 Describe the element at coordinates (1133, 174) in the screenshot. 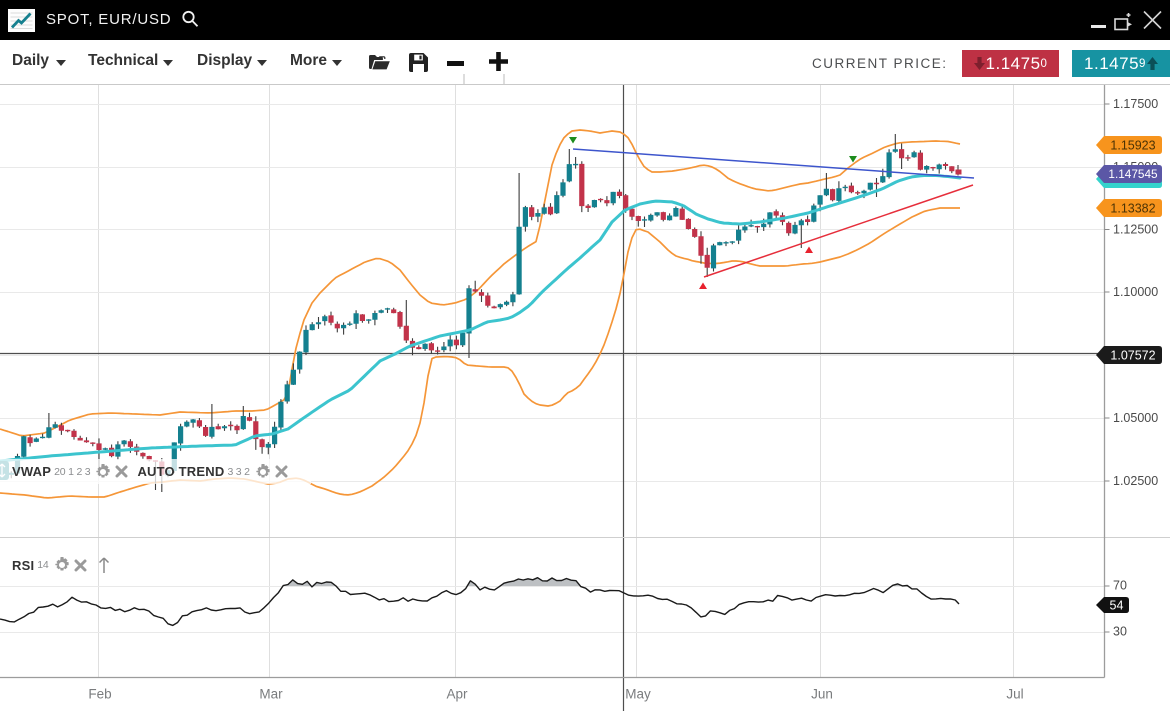

I see `svg-text: 1.147545` at that location.